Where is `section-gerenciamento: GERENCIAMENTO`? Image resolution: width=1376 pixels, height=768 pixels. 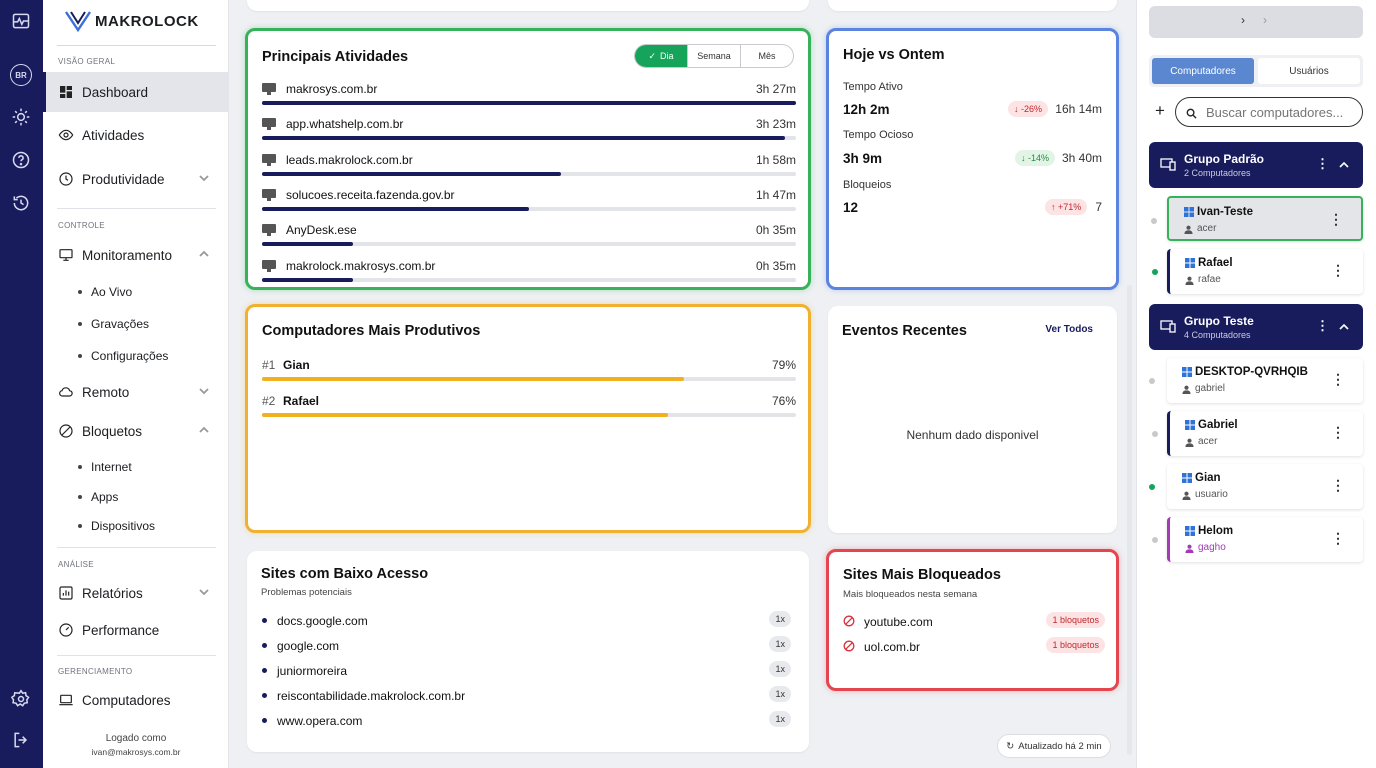 section-gerenciamento: GERENCIAMENTO is located at coordinates (95, 671).